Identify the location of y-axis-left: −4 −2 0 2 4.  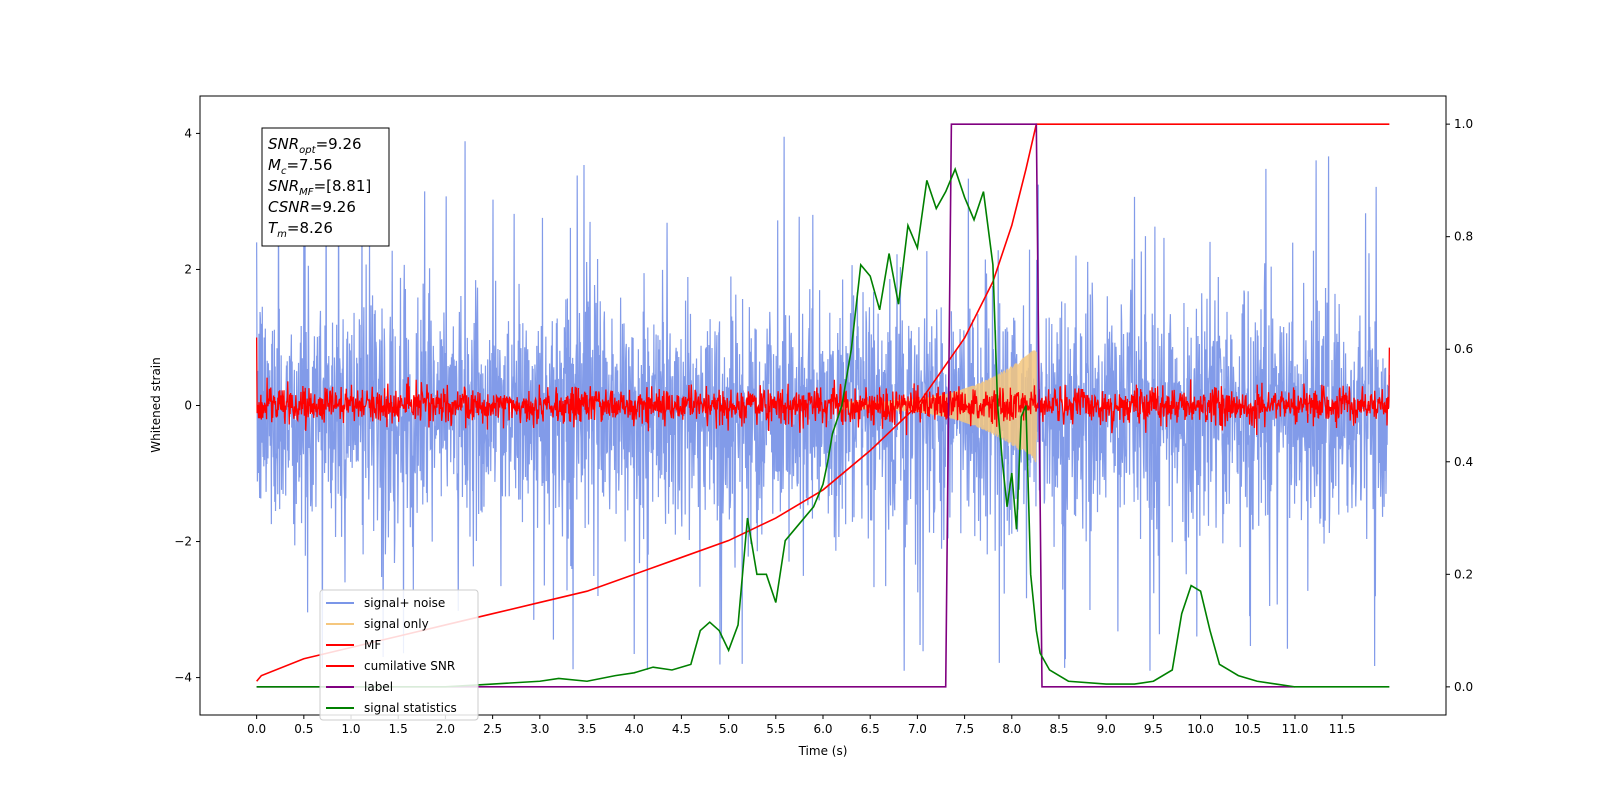
(187, 405).